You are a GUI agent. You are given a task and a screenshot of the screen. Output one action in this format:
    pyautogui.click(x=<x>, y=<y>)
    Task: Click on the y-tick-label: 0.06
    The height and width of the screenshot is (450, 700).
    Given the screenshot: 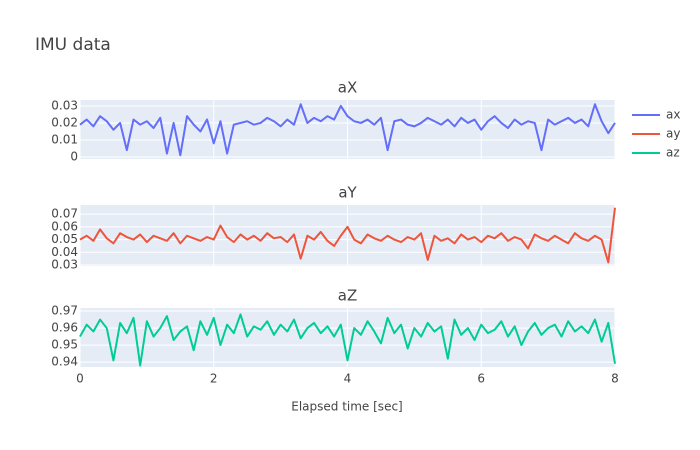 What is the action you would take?
    pyautogui.click(x=64, y=226)
    